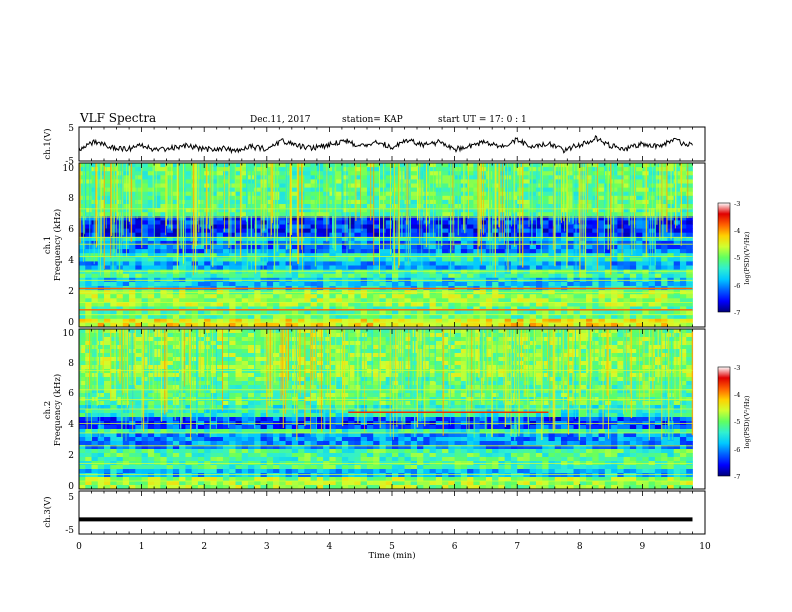 Image resolution: width=792 pixels, height=612 pixels. I want to click on sp1-ytick-8: 8, so click(71, 199).